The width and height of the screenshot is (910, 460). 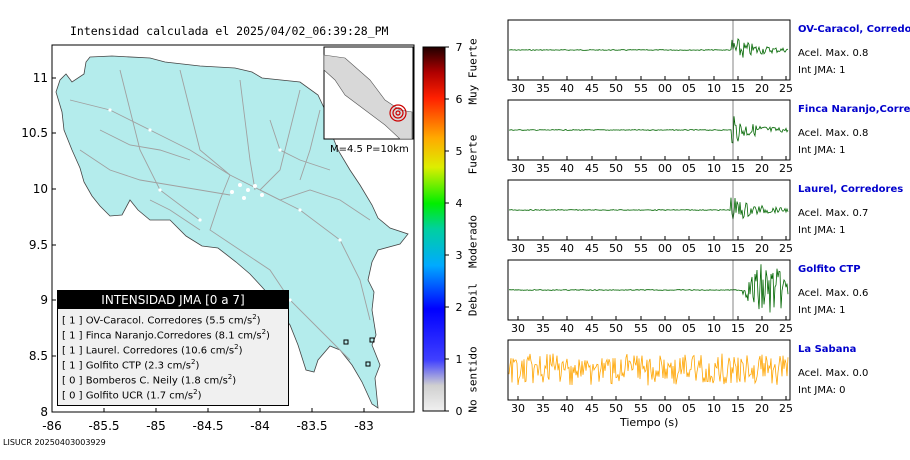 What do you see at coordinates (52, 426) in the screenshot?
I see `map-xtick: -86` at bounding box center [52, 426].